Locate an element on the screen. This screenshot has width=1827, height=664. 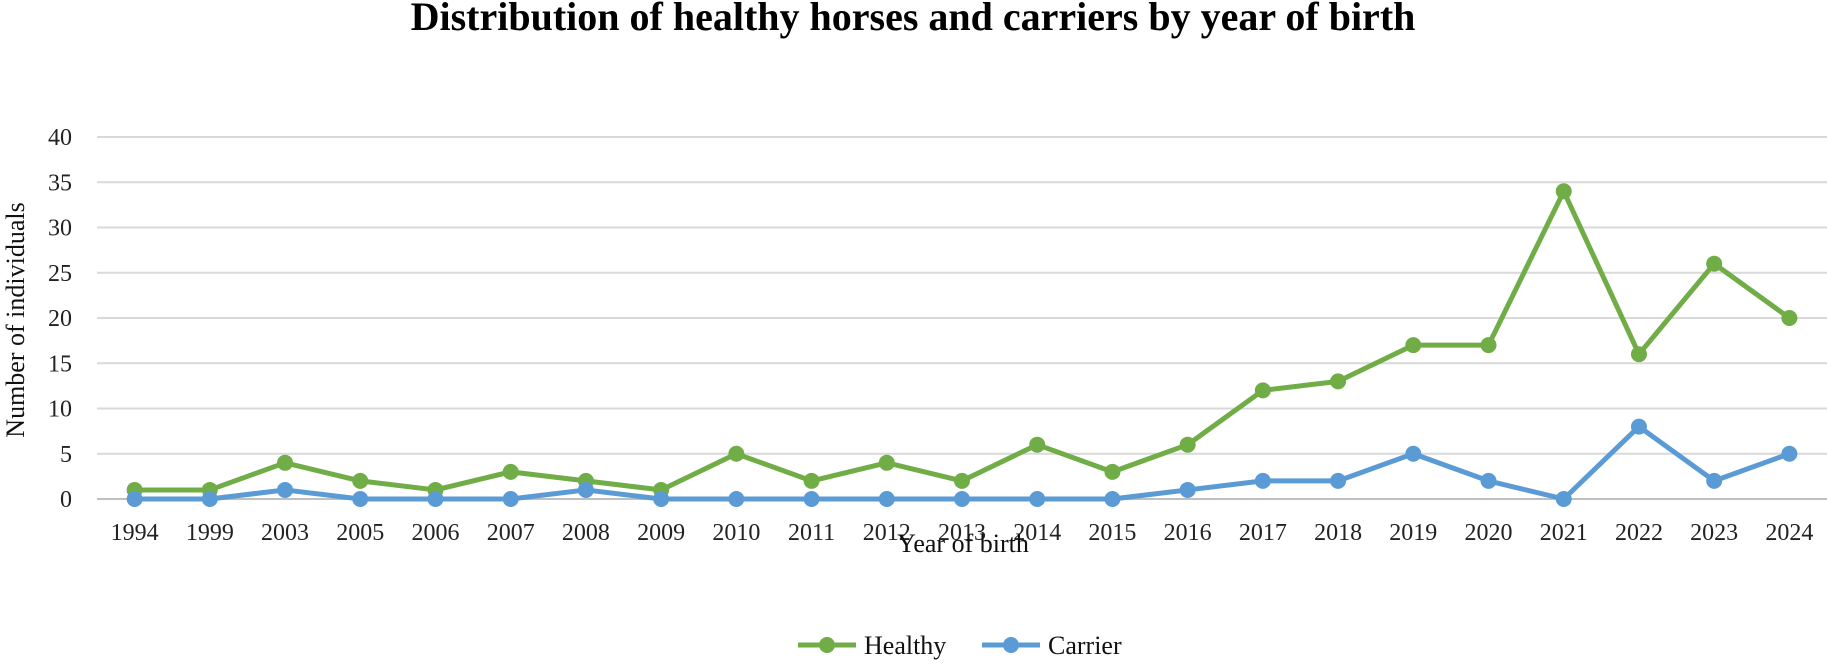
x-tick-label: 2003 is located at coordinates (285, 533).